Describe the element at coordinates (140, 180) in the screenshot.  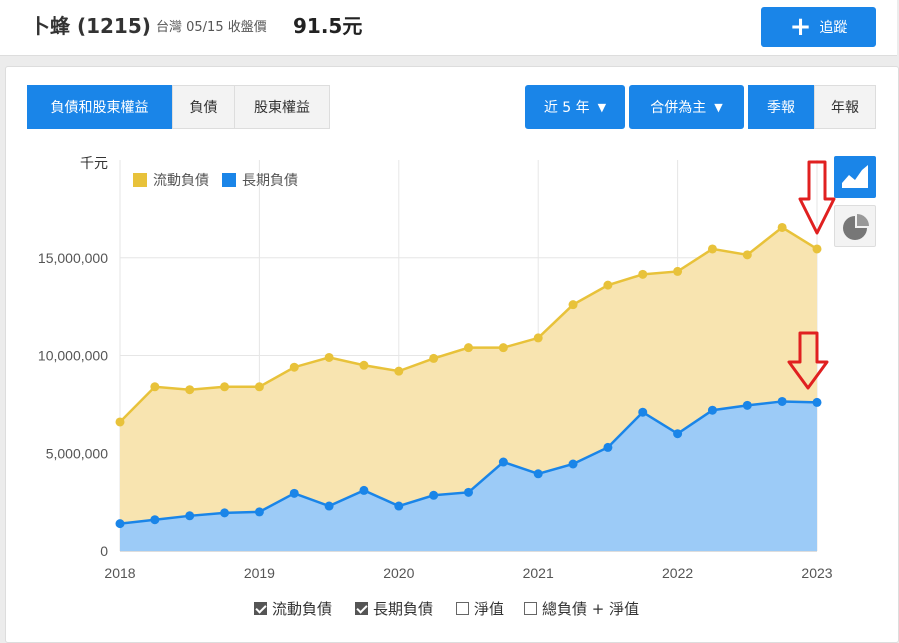
I see `legend-current-swatch` at that location.